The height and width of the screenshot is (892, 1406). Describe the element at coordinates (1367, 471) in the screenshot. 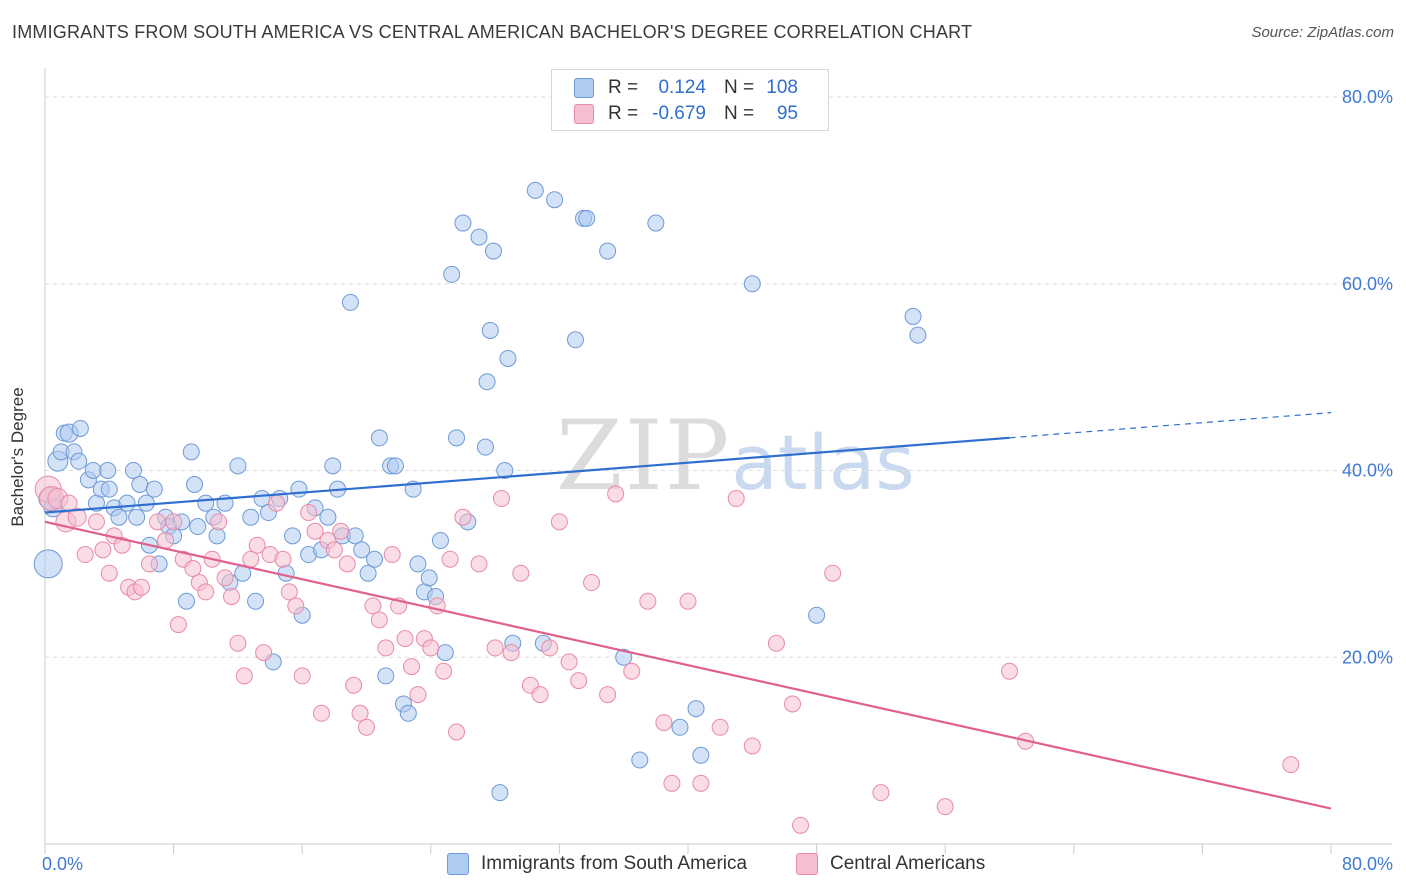

I see `y-tick-label-40: 40.0%` at that location.